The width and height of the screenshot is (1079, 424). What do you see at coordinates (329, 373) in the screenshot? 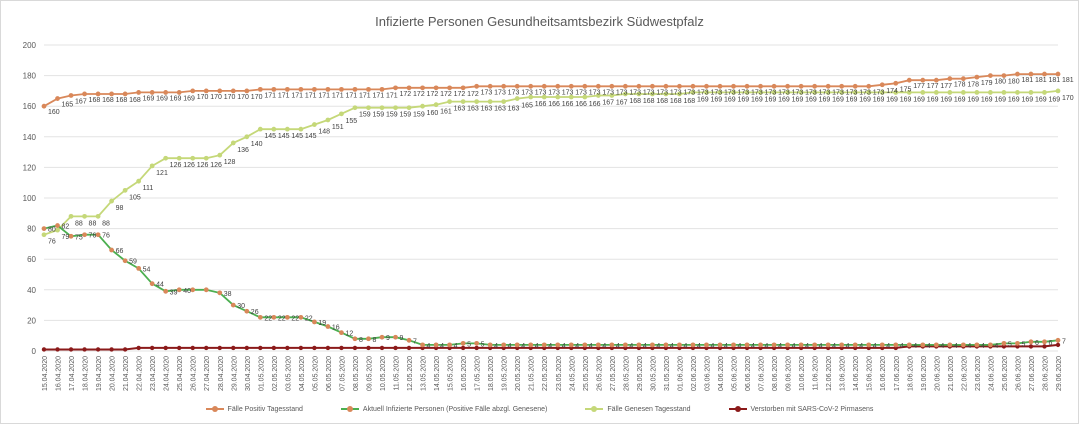
I see `x-tick-label: 06.05.2020` at bounding box center [329, 373].